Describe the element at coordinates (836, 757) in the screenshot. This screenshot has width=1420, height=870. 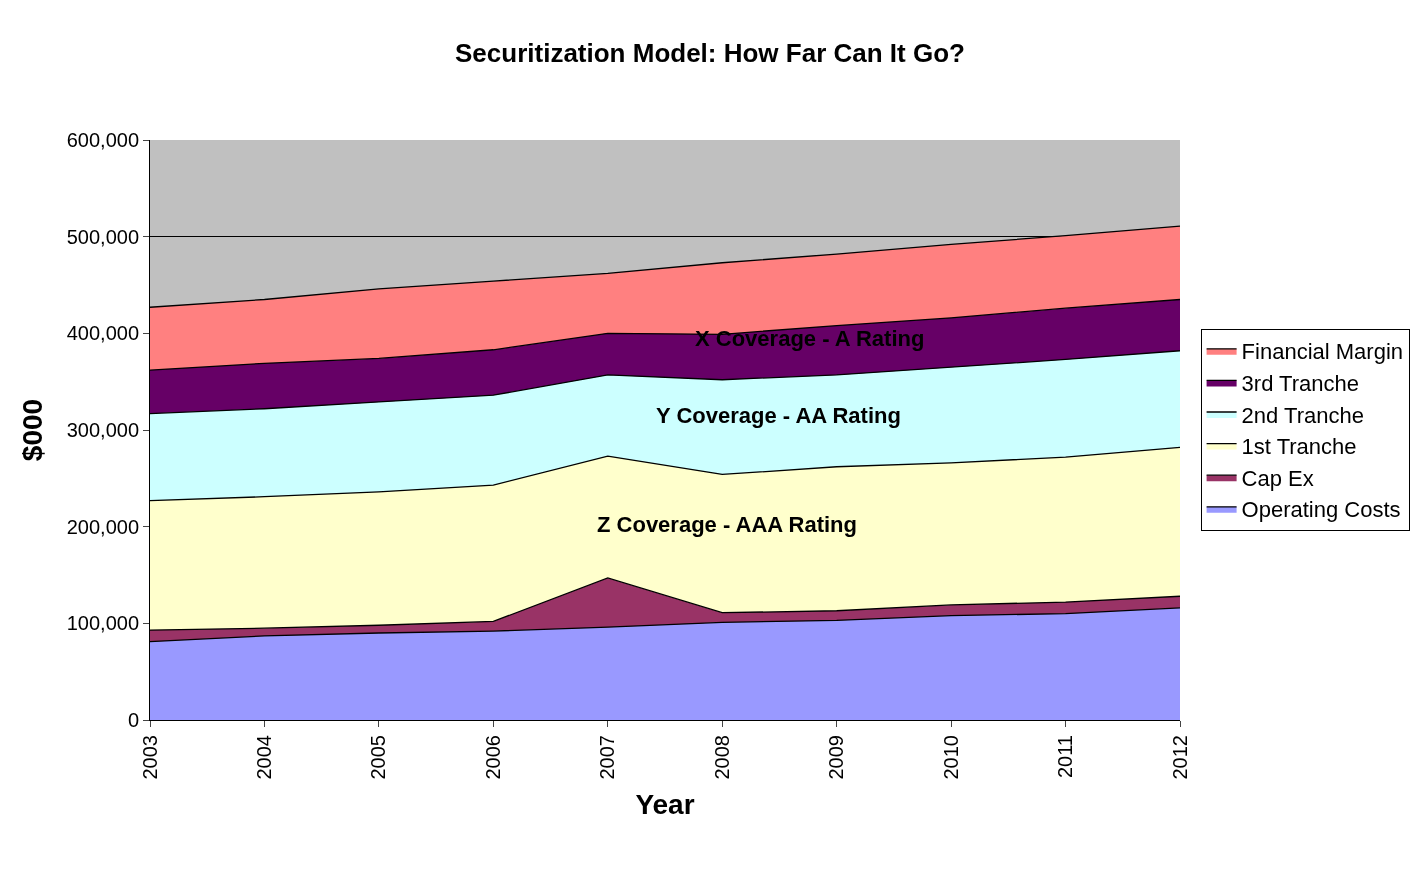
I see `x-tick-label: 2009` at that location.